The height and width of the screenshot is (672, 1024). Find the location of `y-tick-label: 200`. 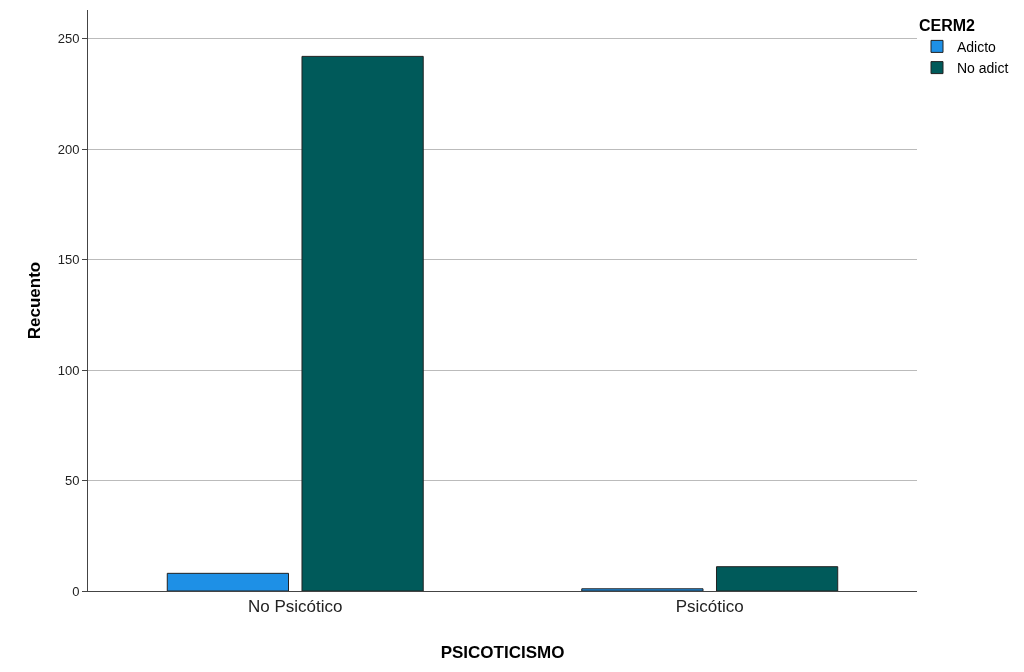

y-tick-label: 200 is located at coordinates (68, 149).